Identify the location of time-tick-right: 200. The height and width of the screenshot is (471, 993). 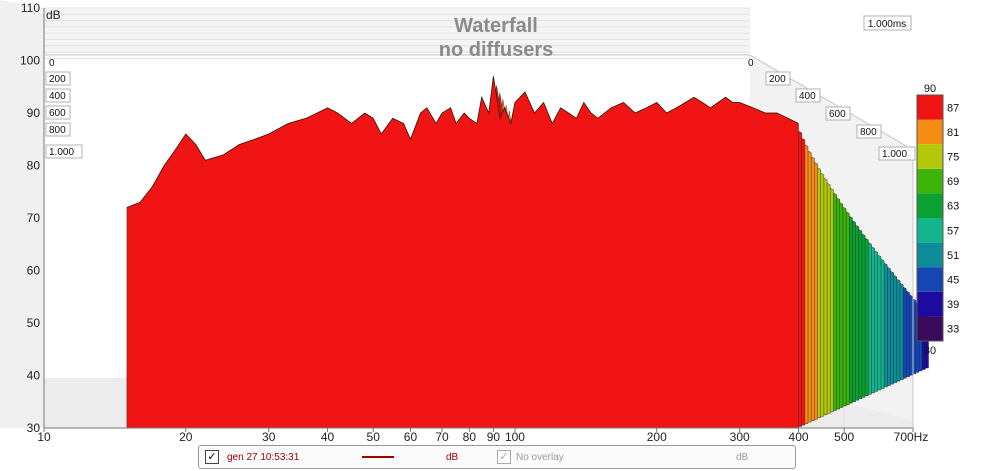
(778, 78).